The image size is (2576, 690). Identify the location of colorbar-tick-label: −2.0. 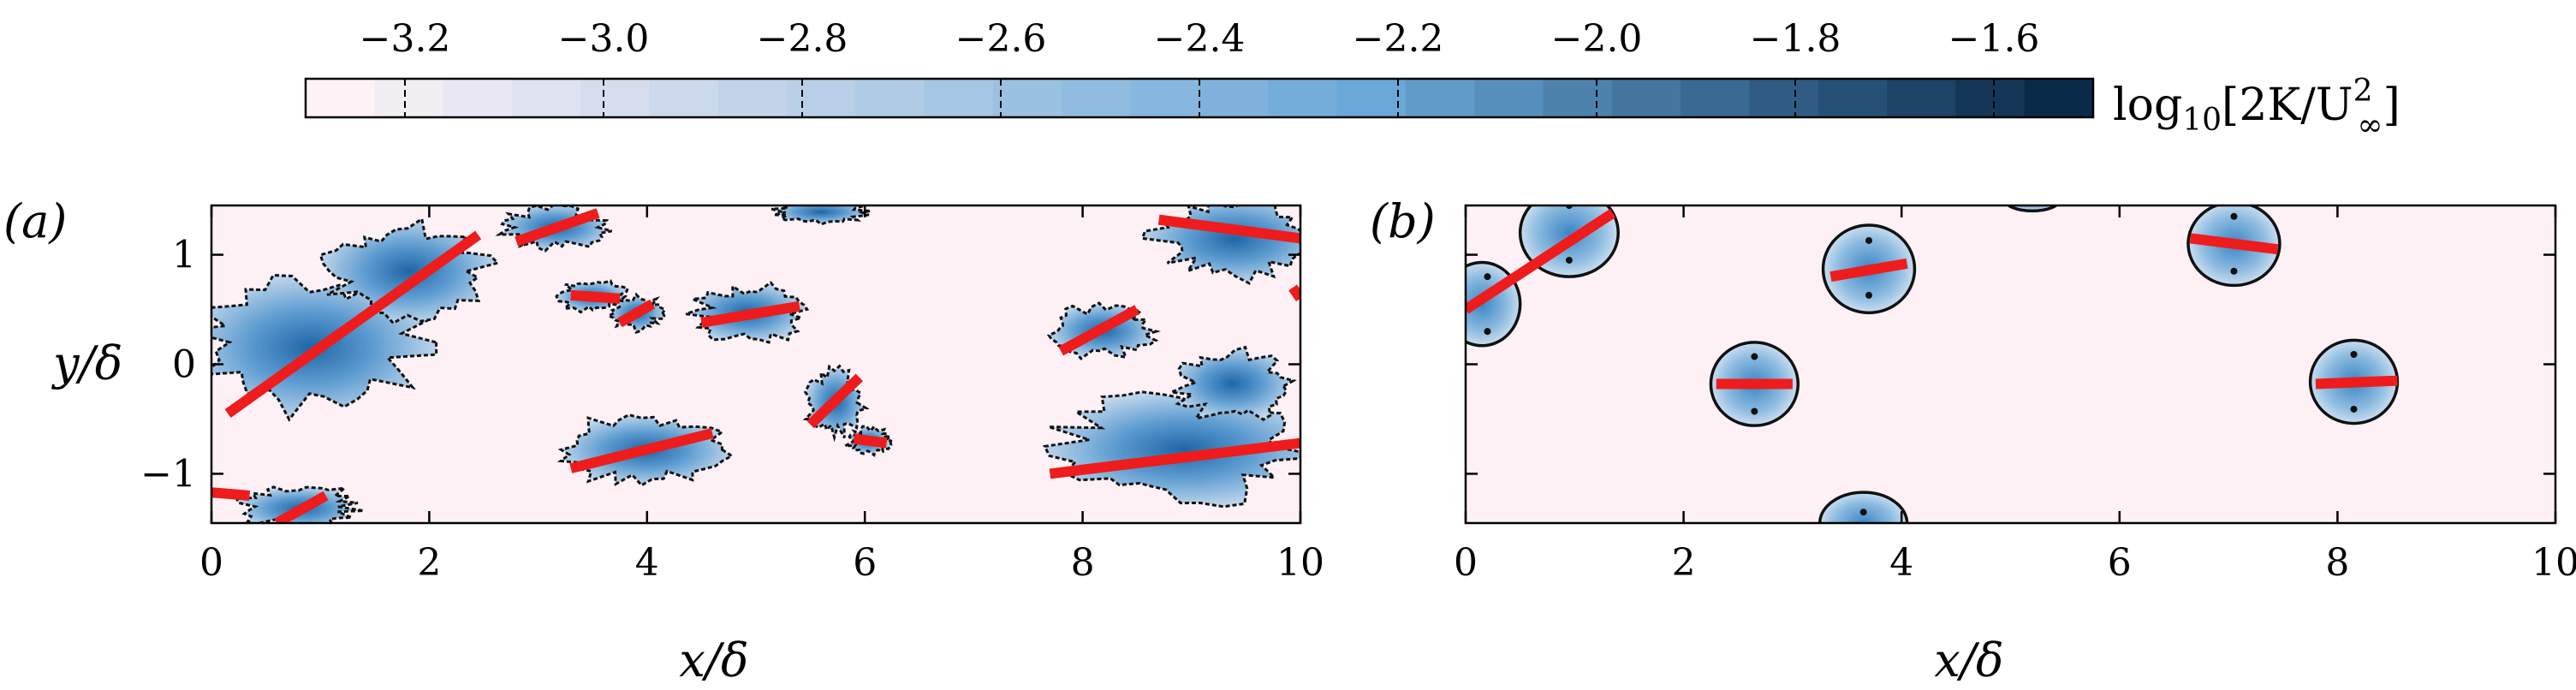
(1597, 39).